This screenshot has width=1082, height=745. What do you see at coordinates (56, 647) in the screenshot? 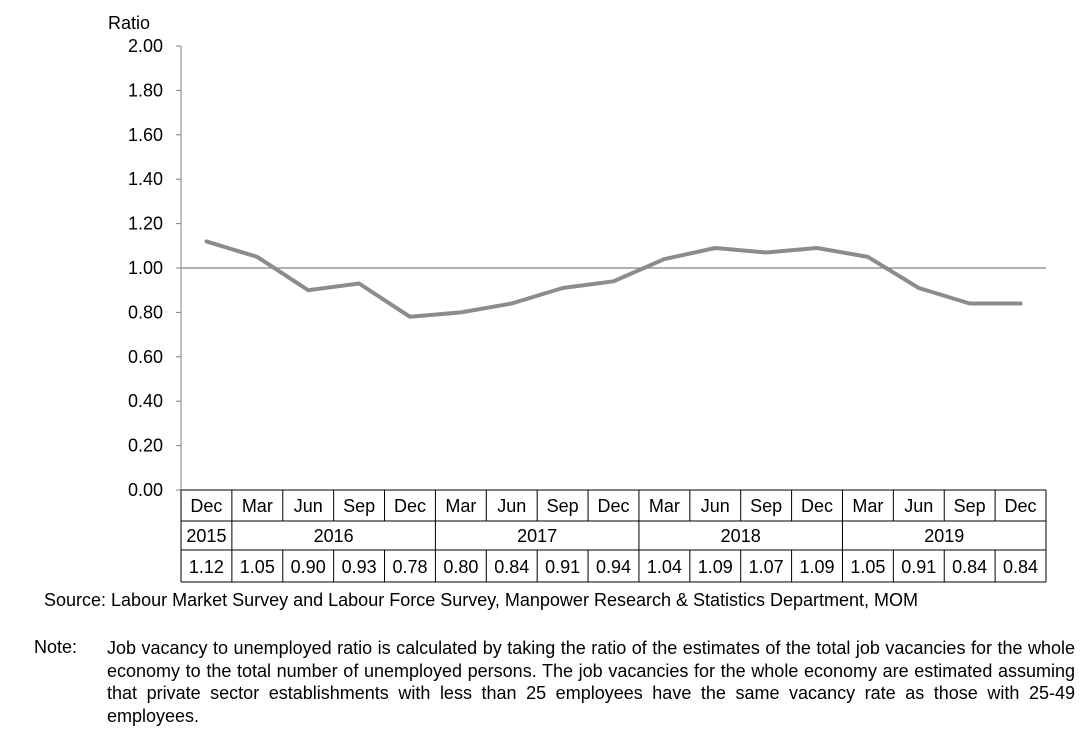
I see `note-label: Note:` at bounding box center [56, 647].